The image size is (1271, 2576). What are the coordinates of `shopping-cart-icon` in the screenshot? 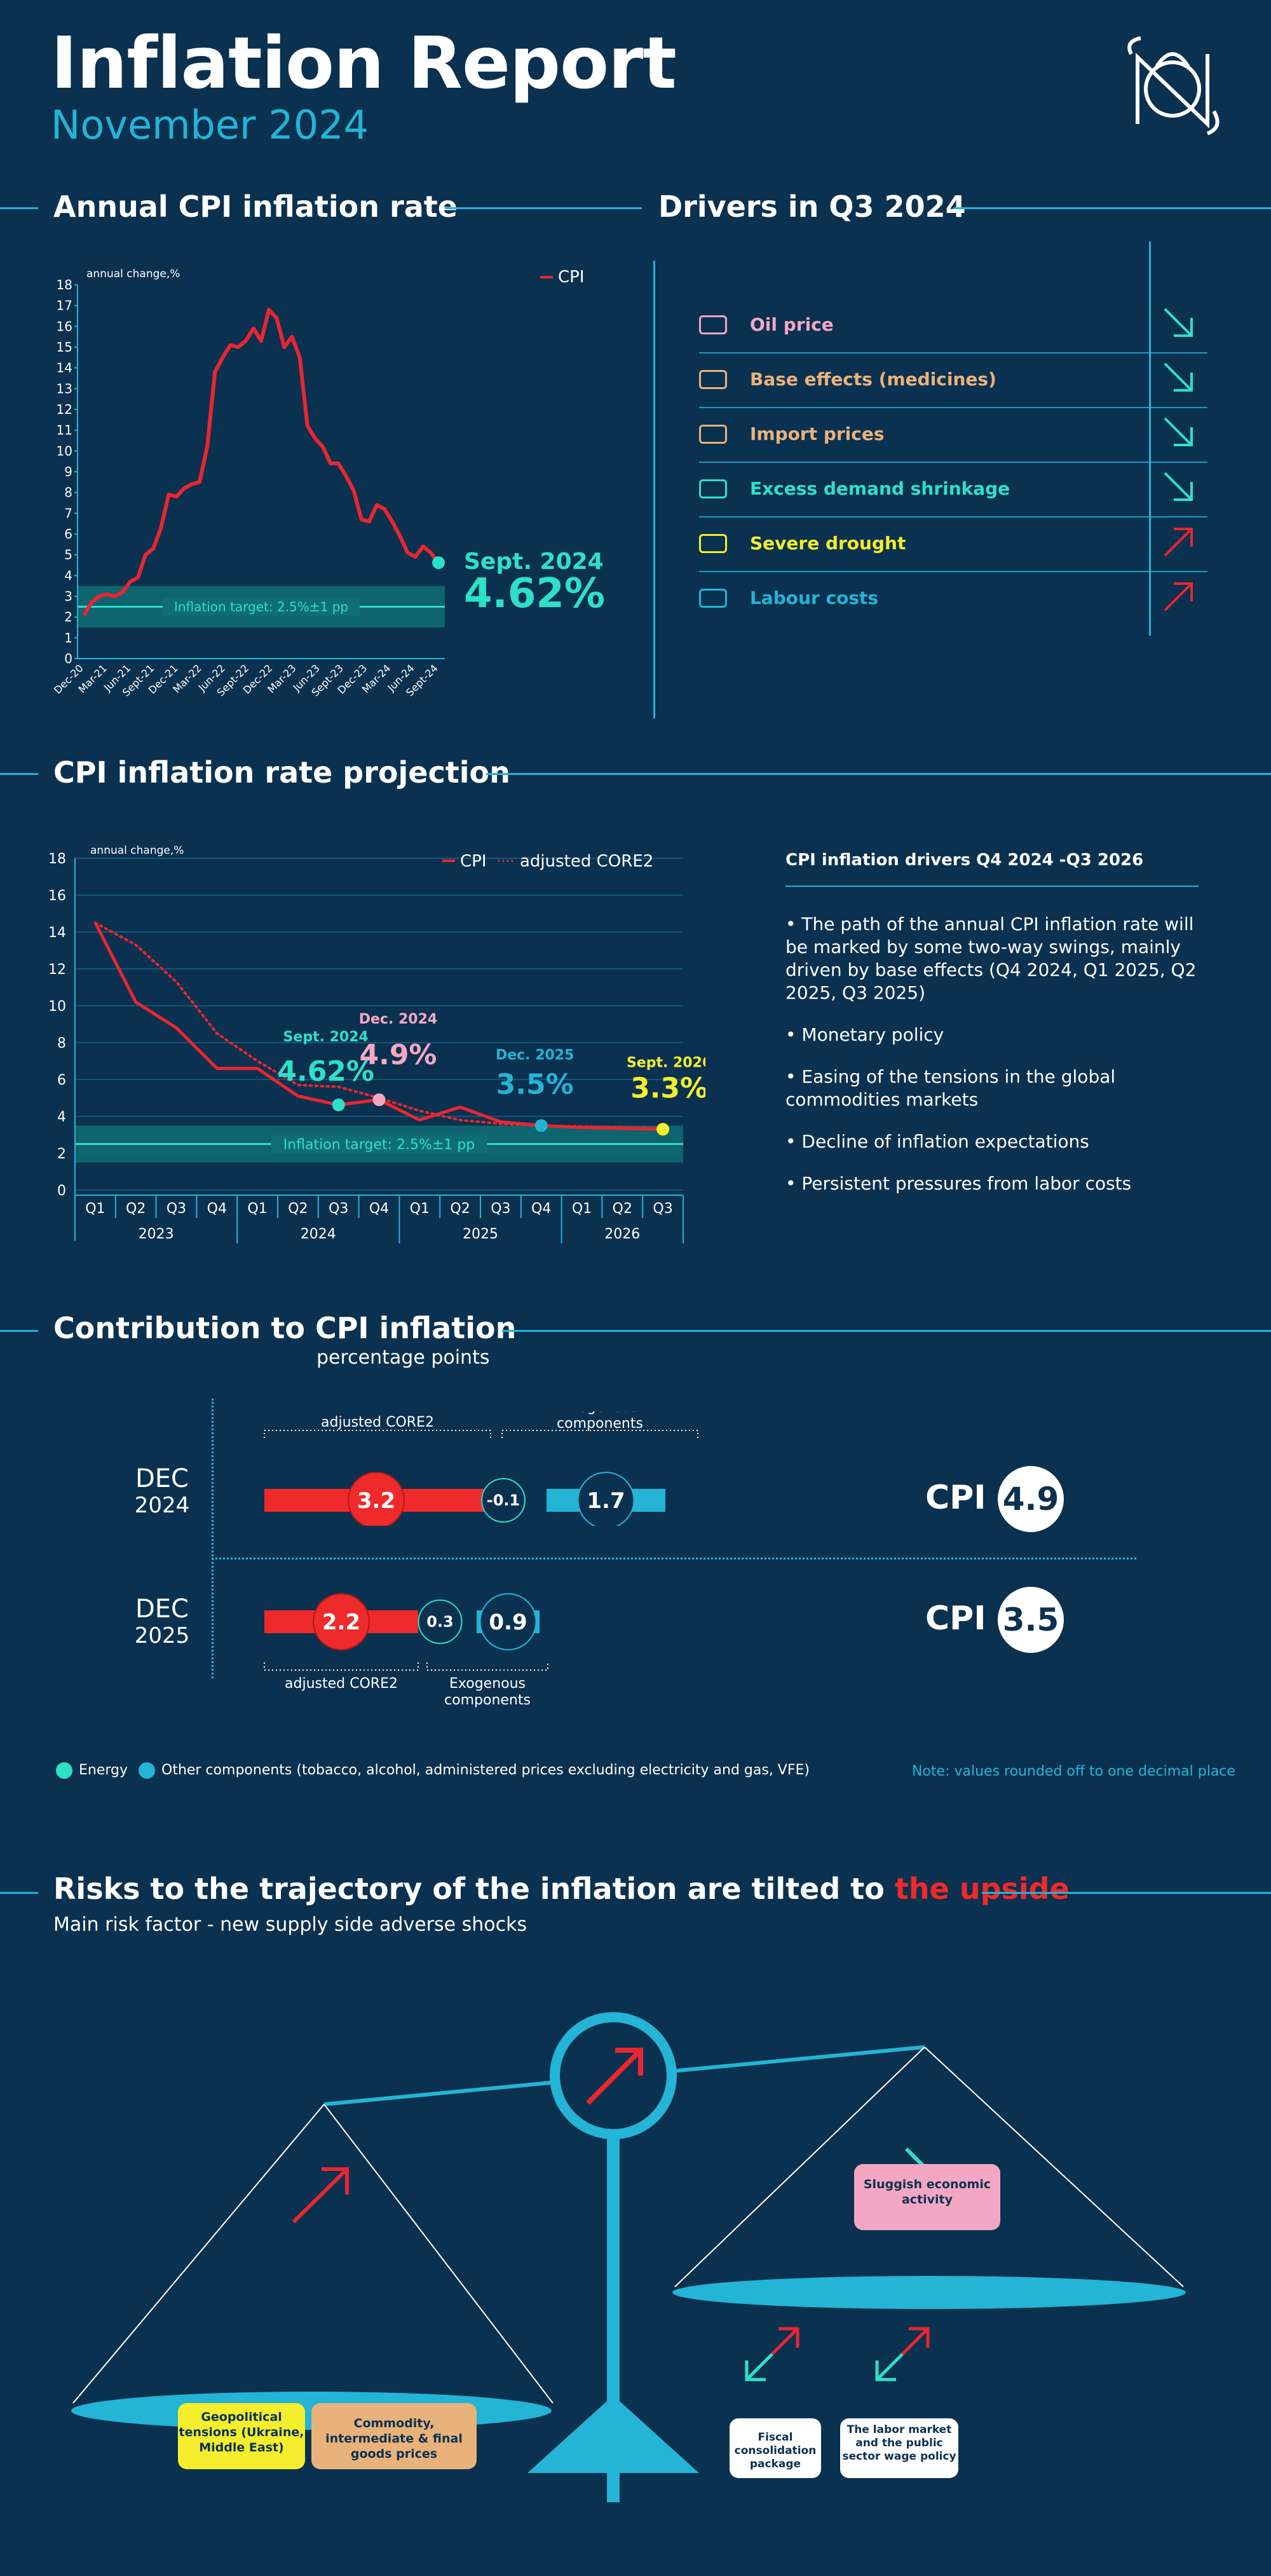 It's located at (713, 489).